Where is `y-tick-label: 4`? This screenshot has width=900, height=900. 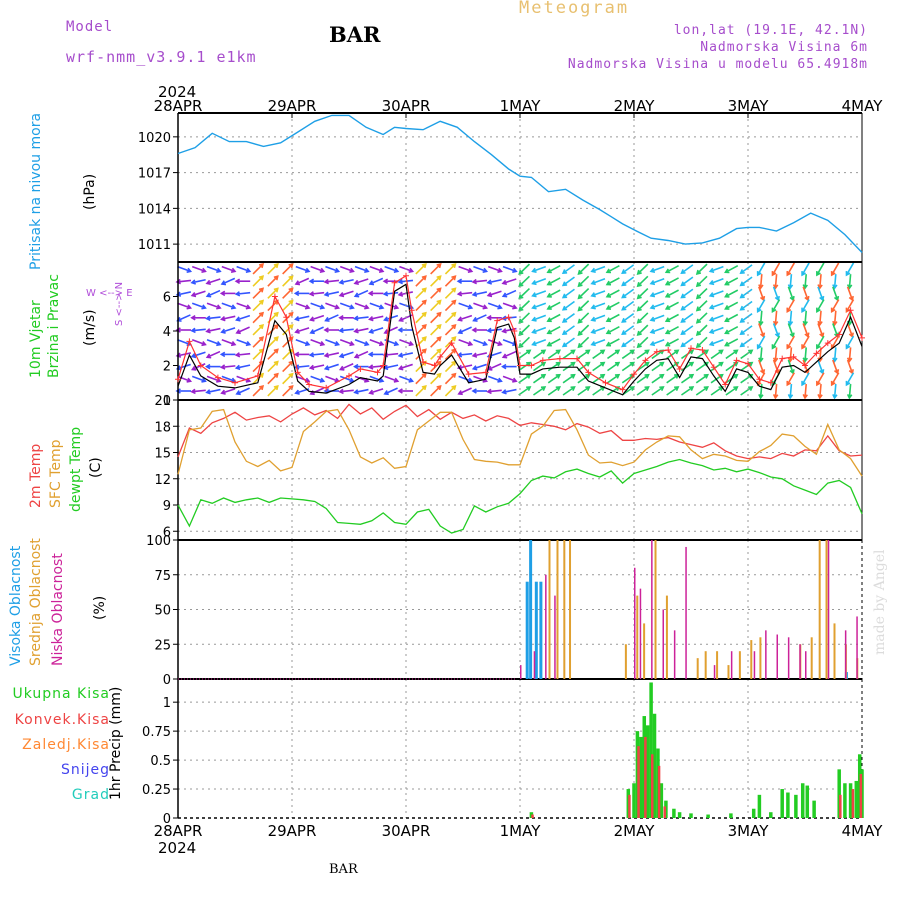
y-tick-label: 4 is located at coordinates (167, 332).